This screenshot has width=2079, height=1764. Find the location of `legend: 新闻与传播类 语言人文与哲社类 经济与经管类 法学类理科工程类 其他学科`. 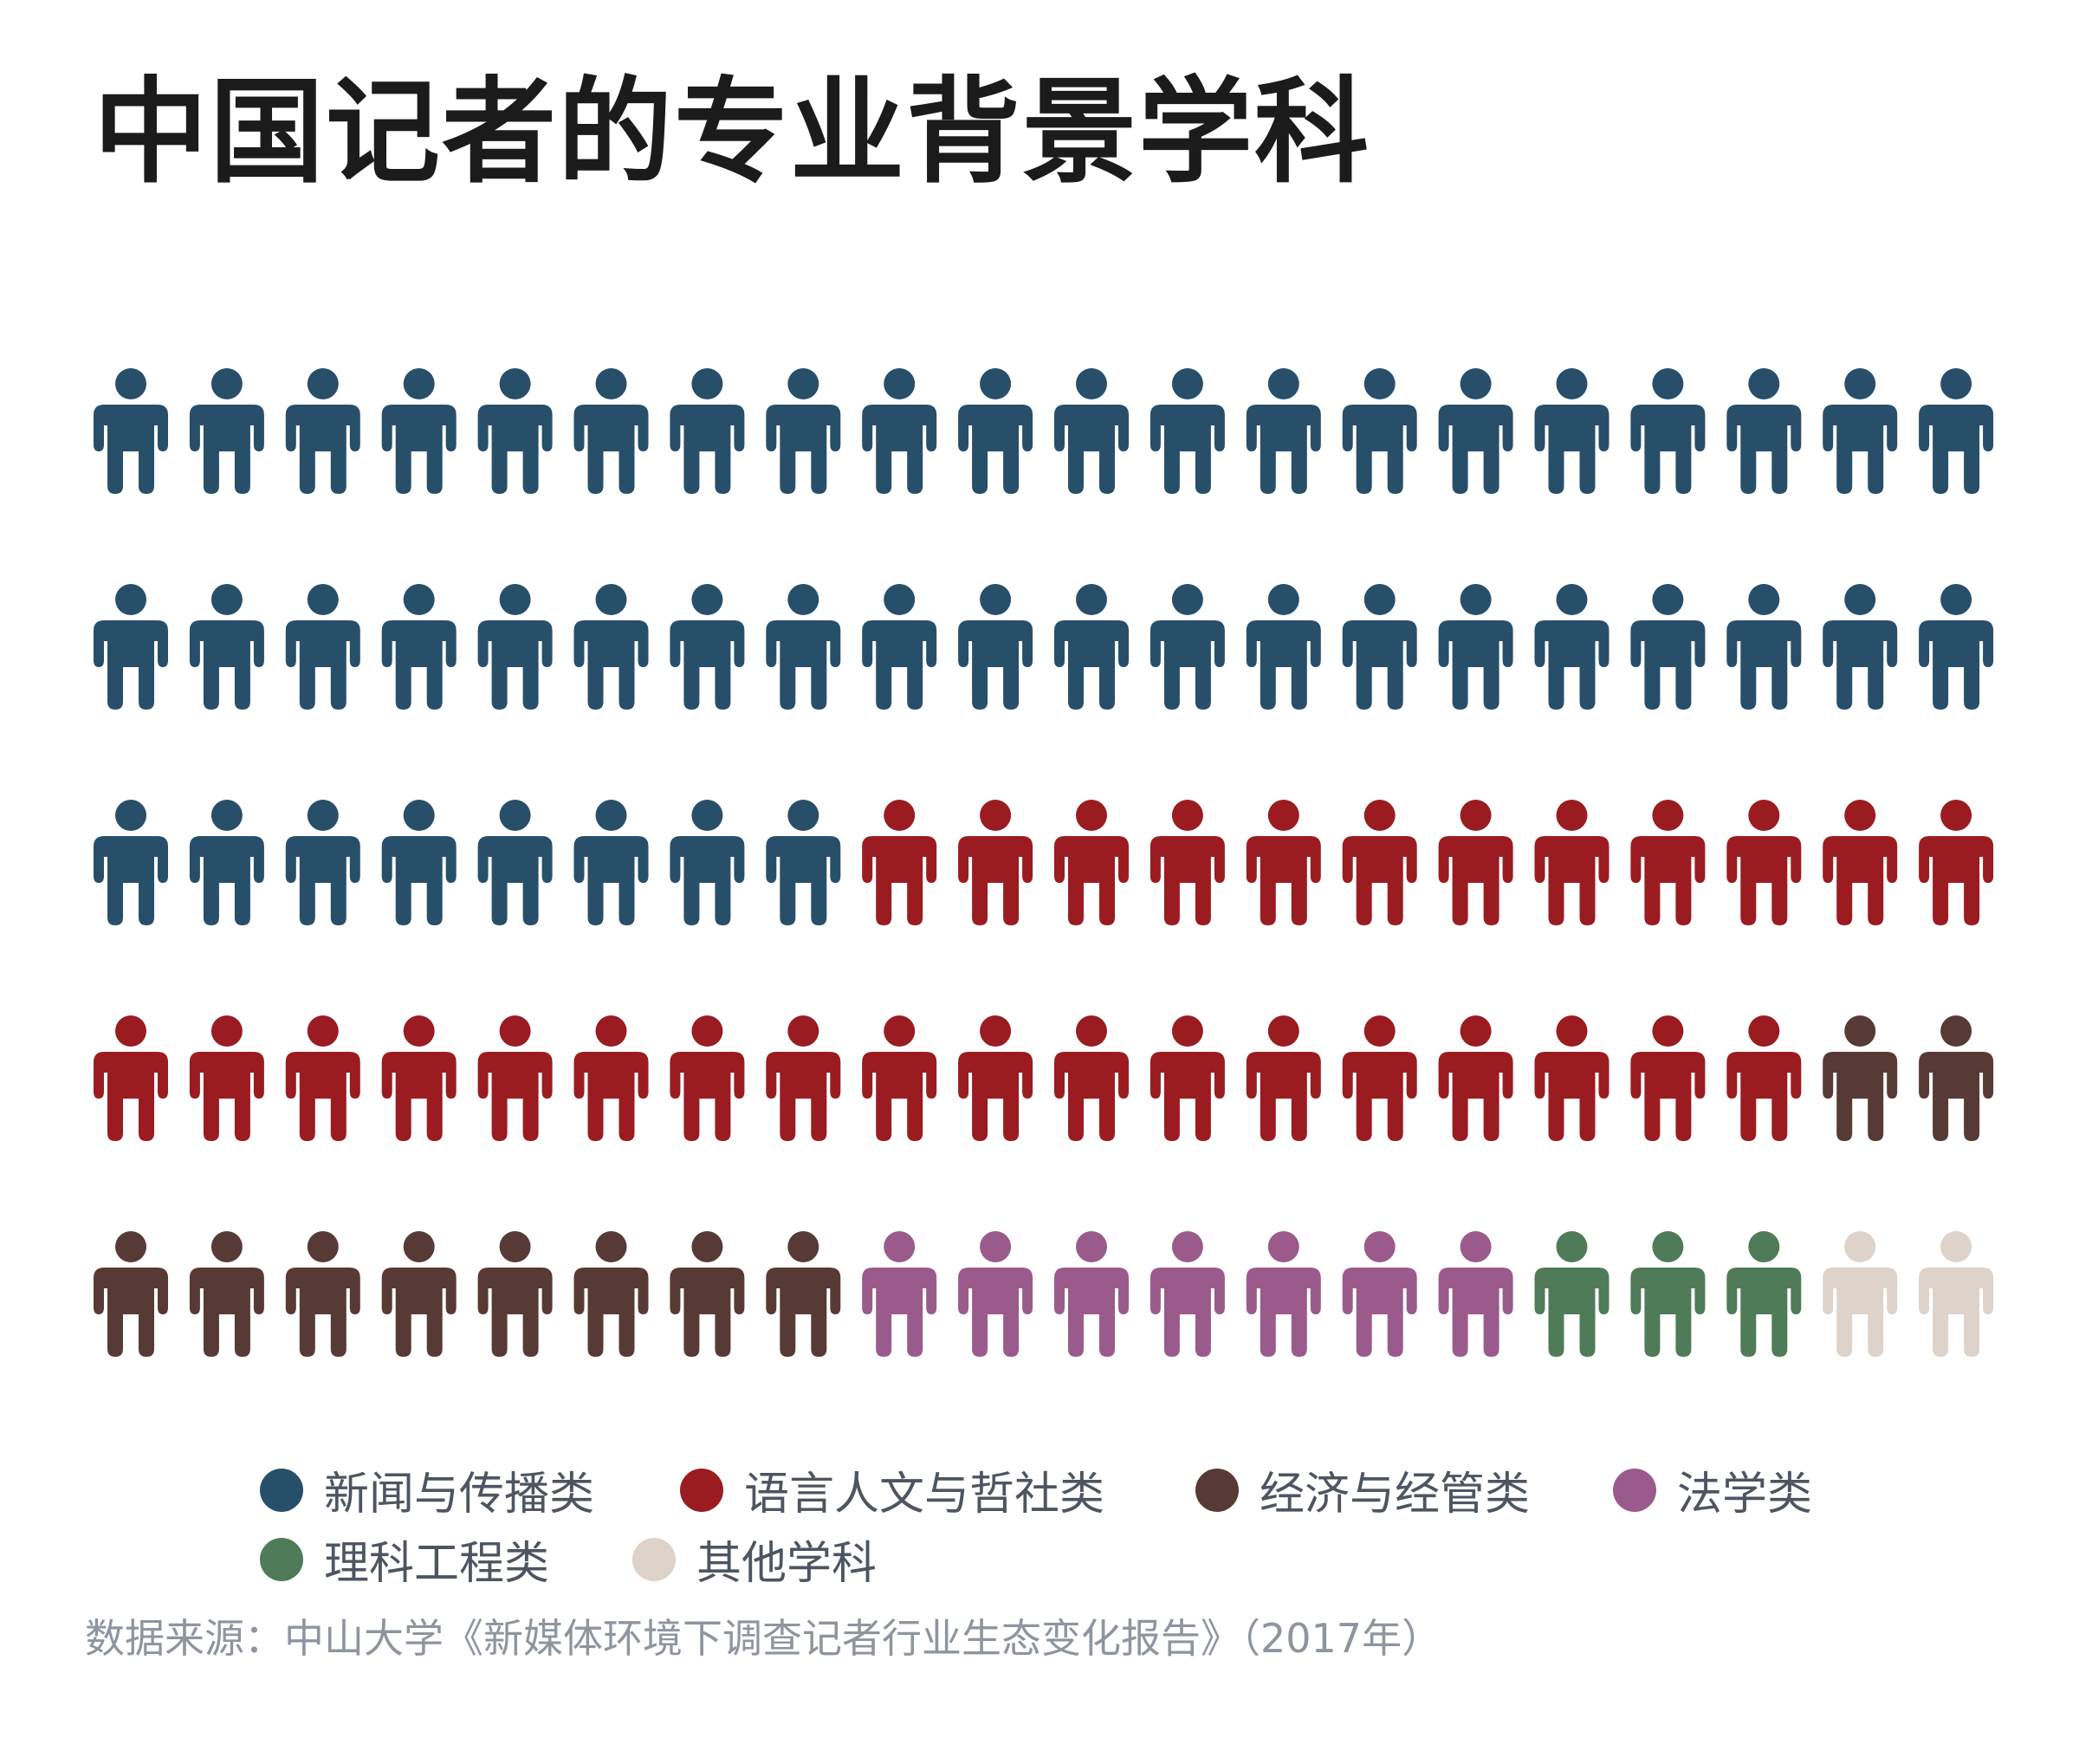

legend: 新闻与传播类 语言人文与哲社类 经济与经管类 法学类理科工程类 其他学科 is located at coordinates (1039, 1516).